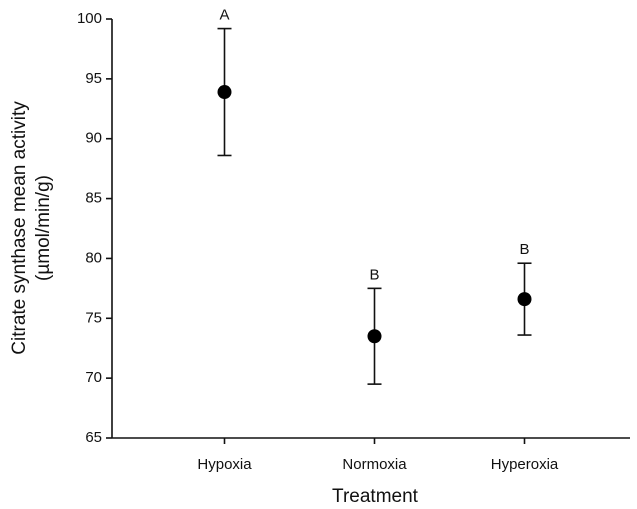 This screenshot has width=637, height=509. I want to click on x-tick-label: Normoxia, so click(374, 464).